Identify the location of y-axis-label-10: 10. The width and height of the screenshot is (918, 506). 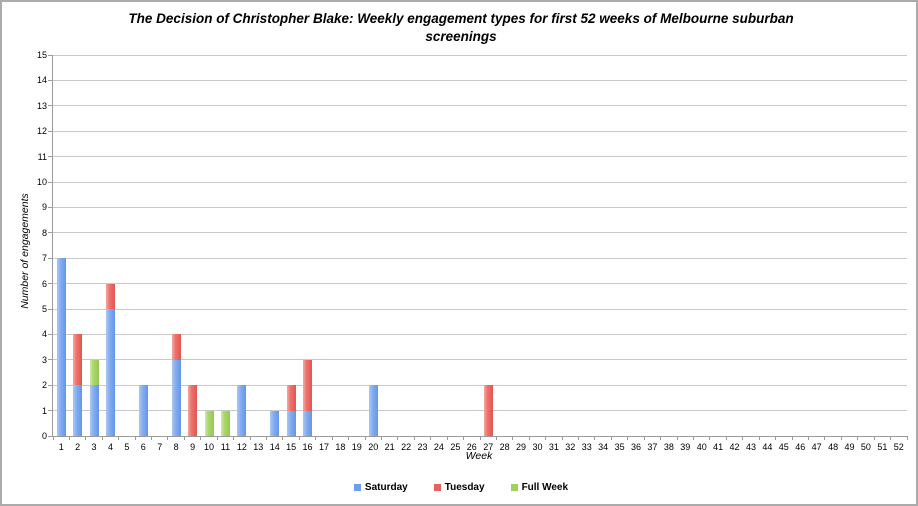
(41, 182).